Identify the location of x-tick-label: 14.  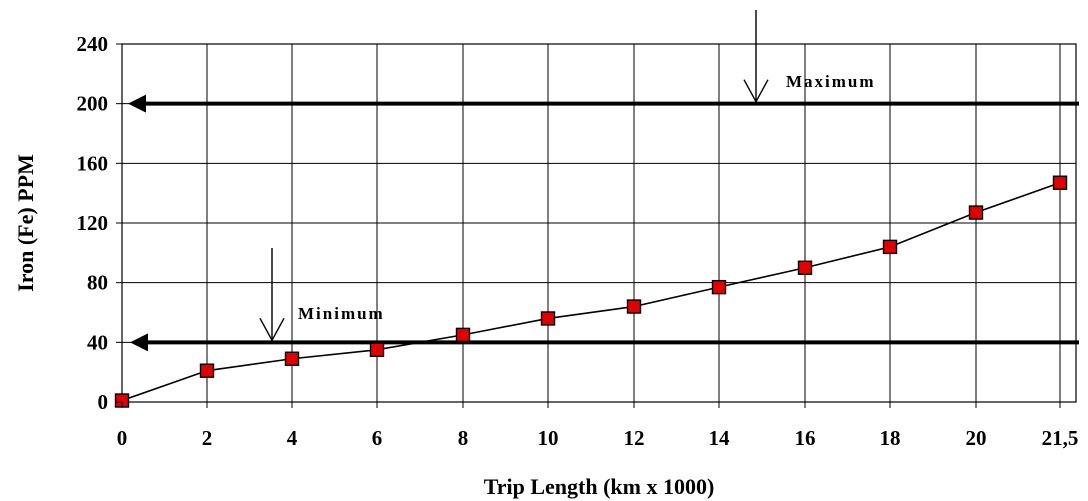
(720, 438).